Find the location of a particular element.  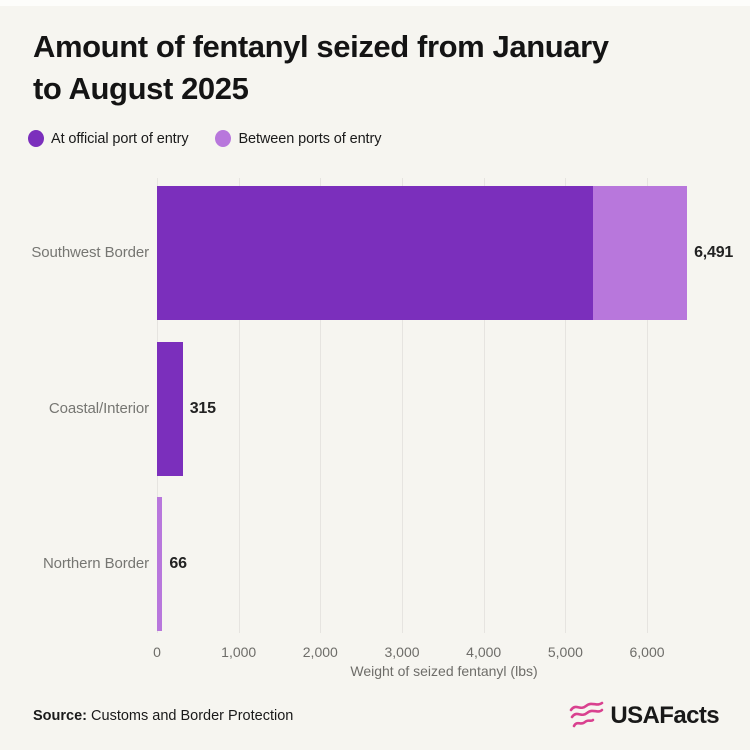

usafacts-logo: USAFacts is located at coordinates (644, 715).